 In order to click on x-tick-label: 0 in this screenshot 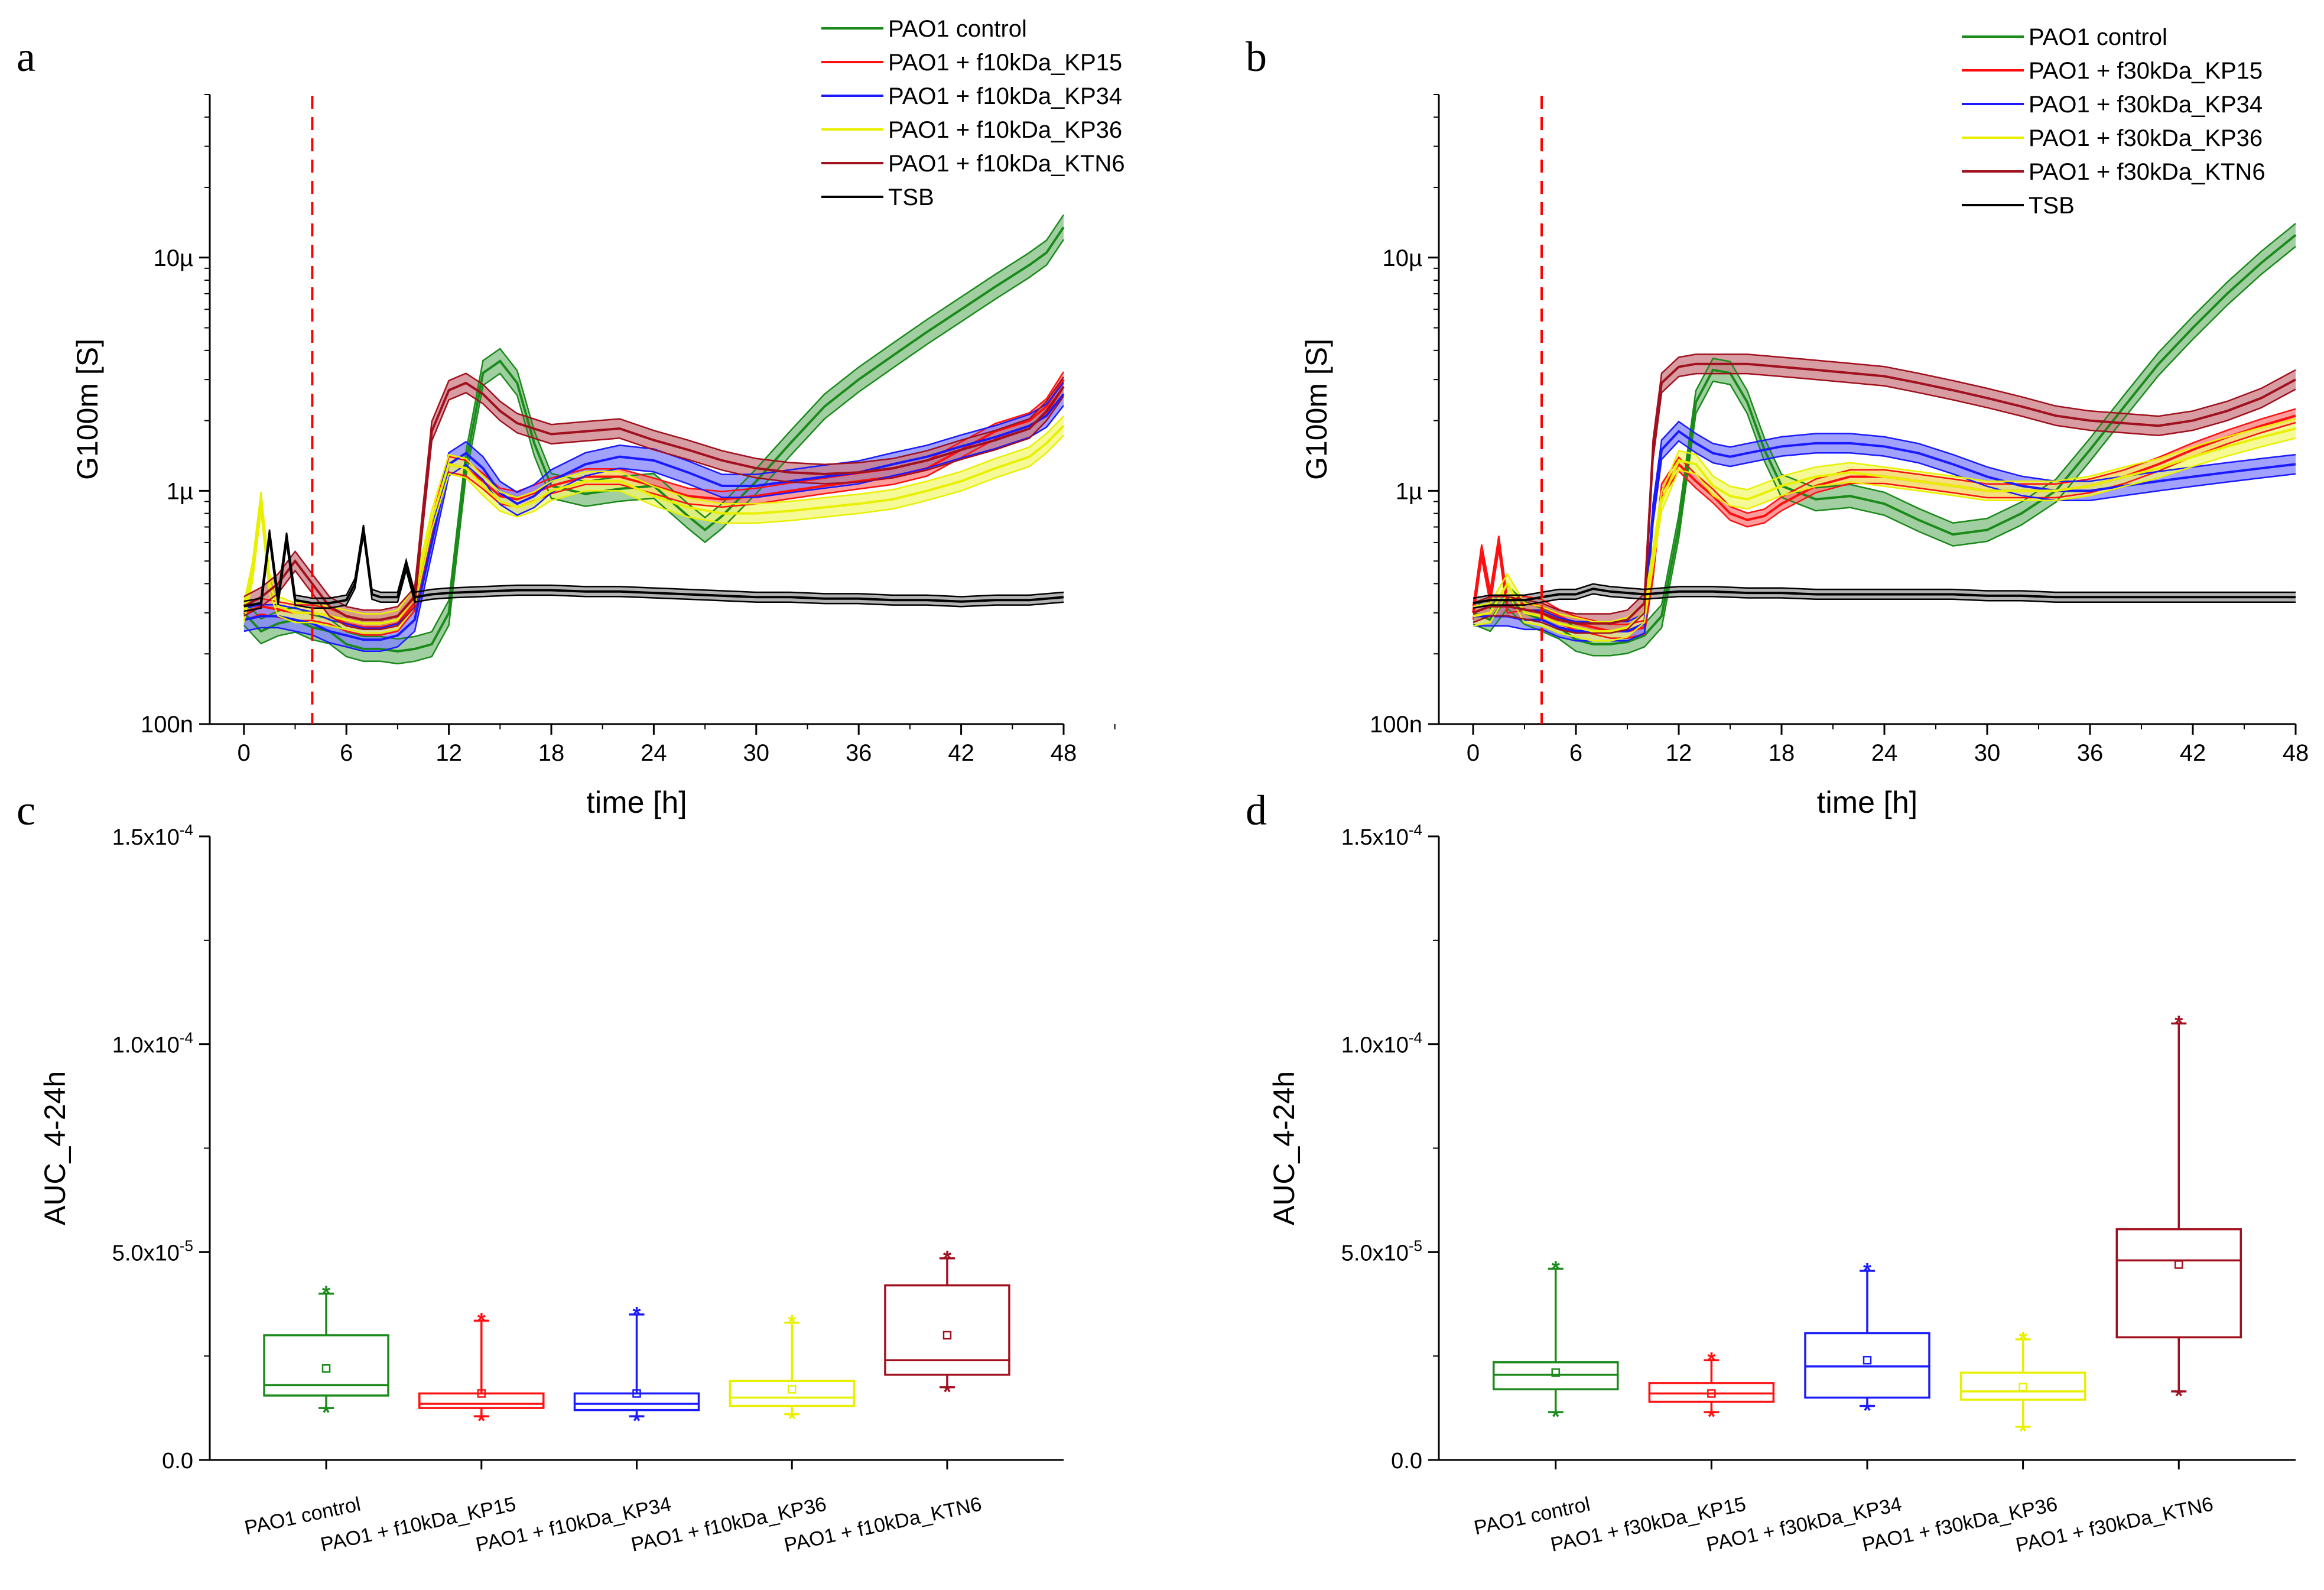, I will do `click(244, 753)`.